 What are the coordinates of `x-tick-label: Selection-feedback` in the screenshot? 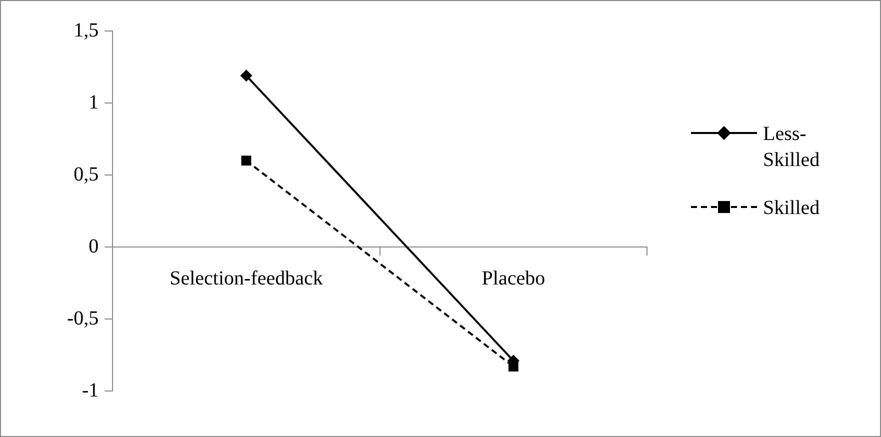 It's located at (246, 278).